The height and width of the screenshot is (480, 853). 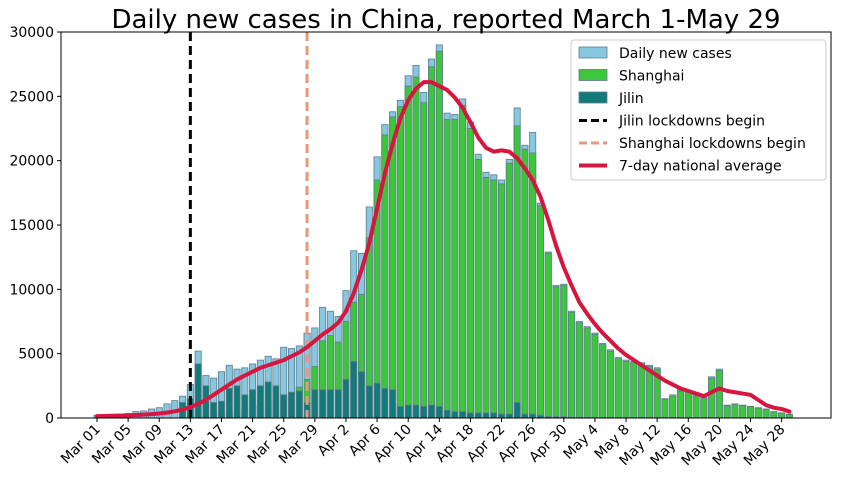 I want to click on y-tick-label: 30000, so click(x=31, y=33).